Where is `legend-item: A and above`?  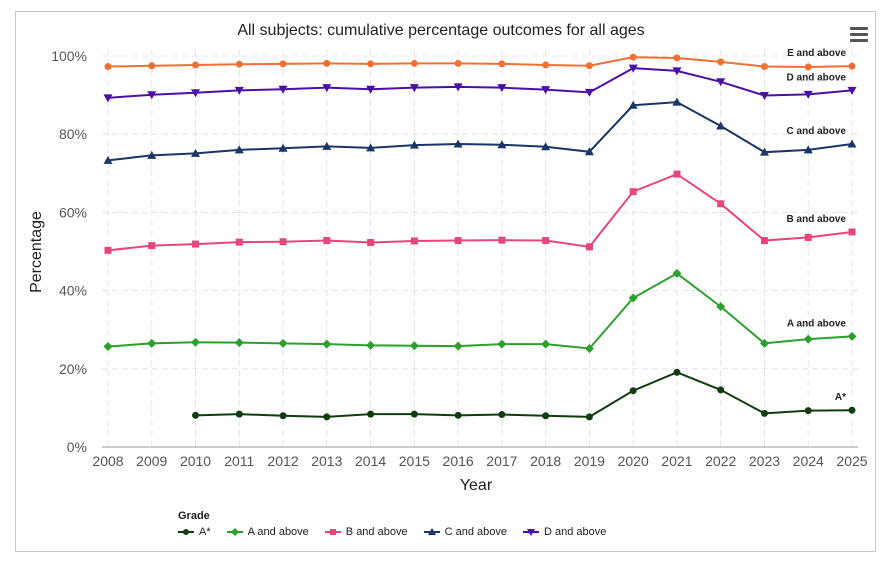
legend-item: A and above is located at coordinates (267, 532).